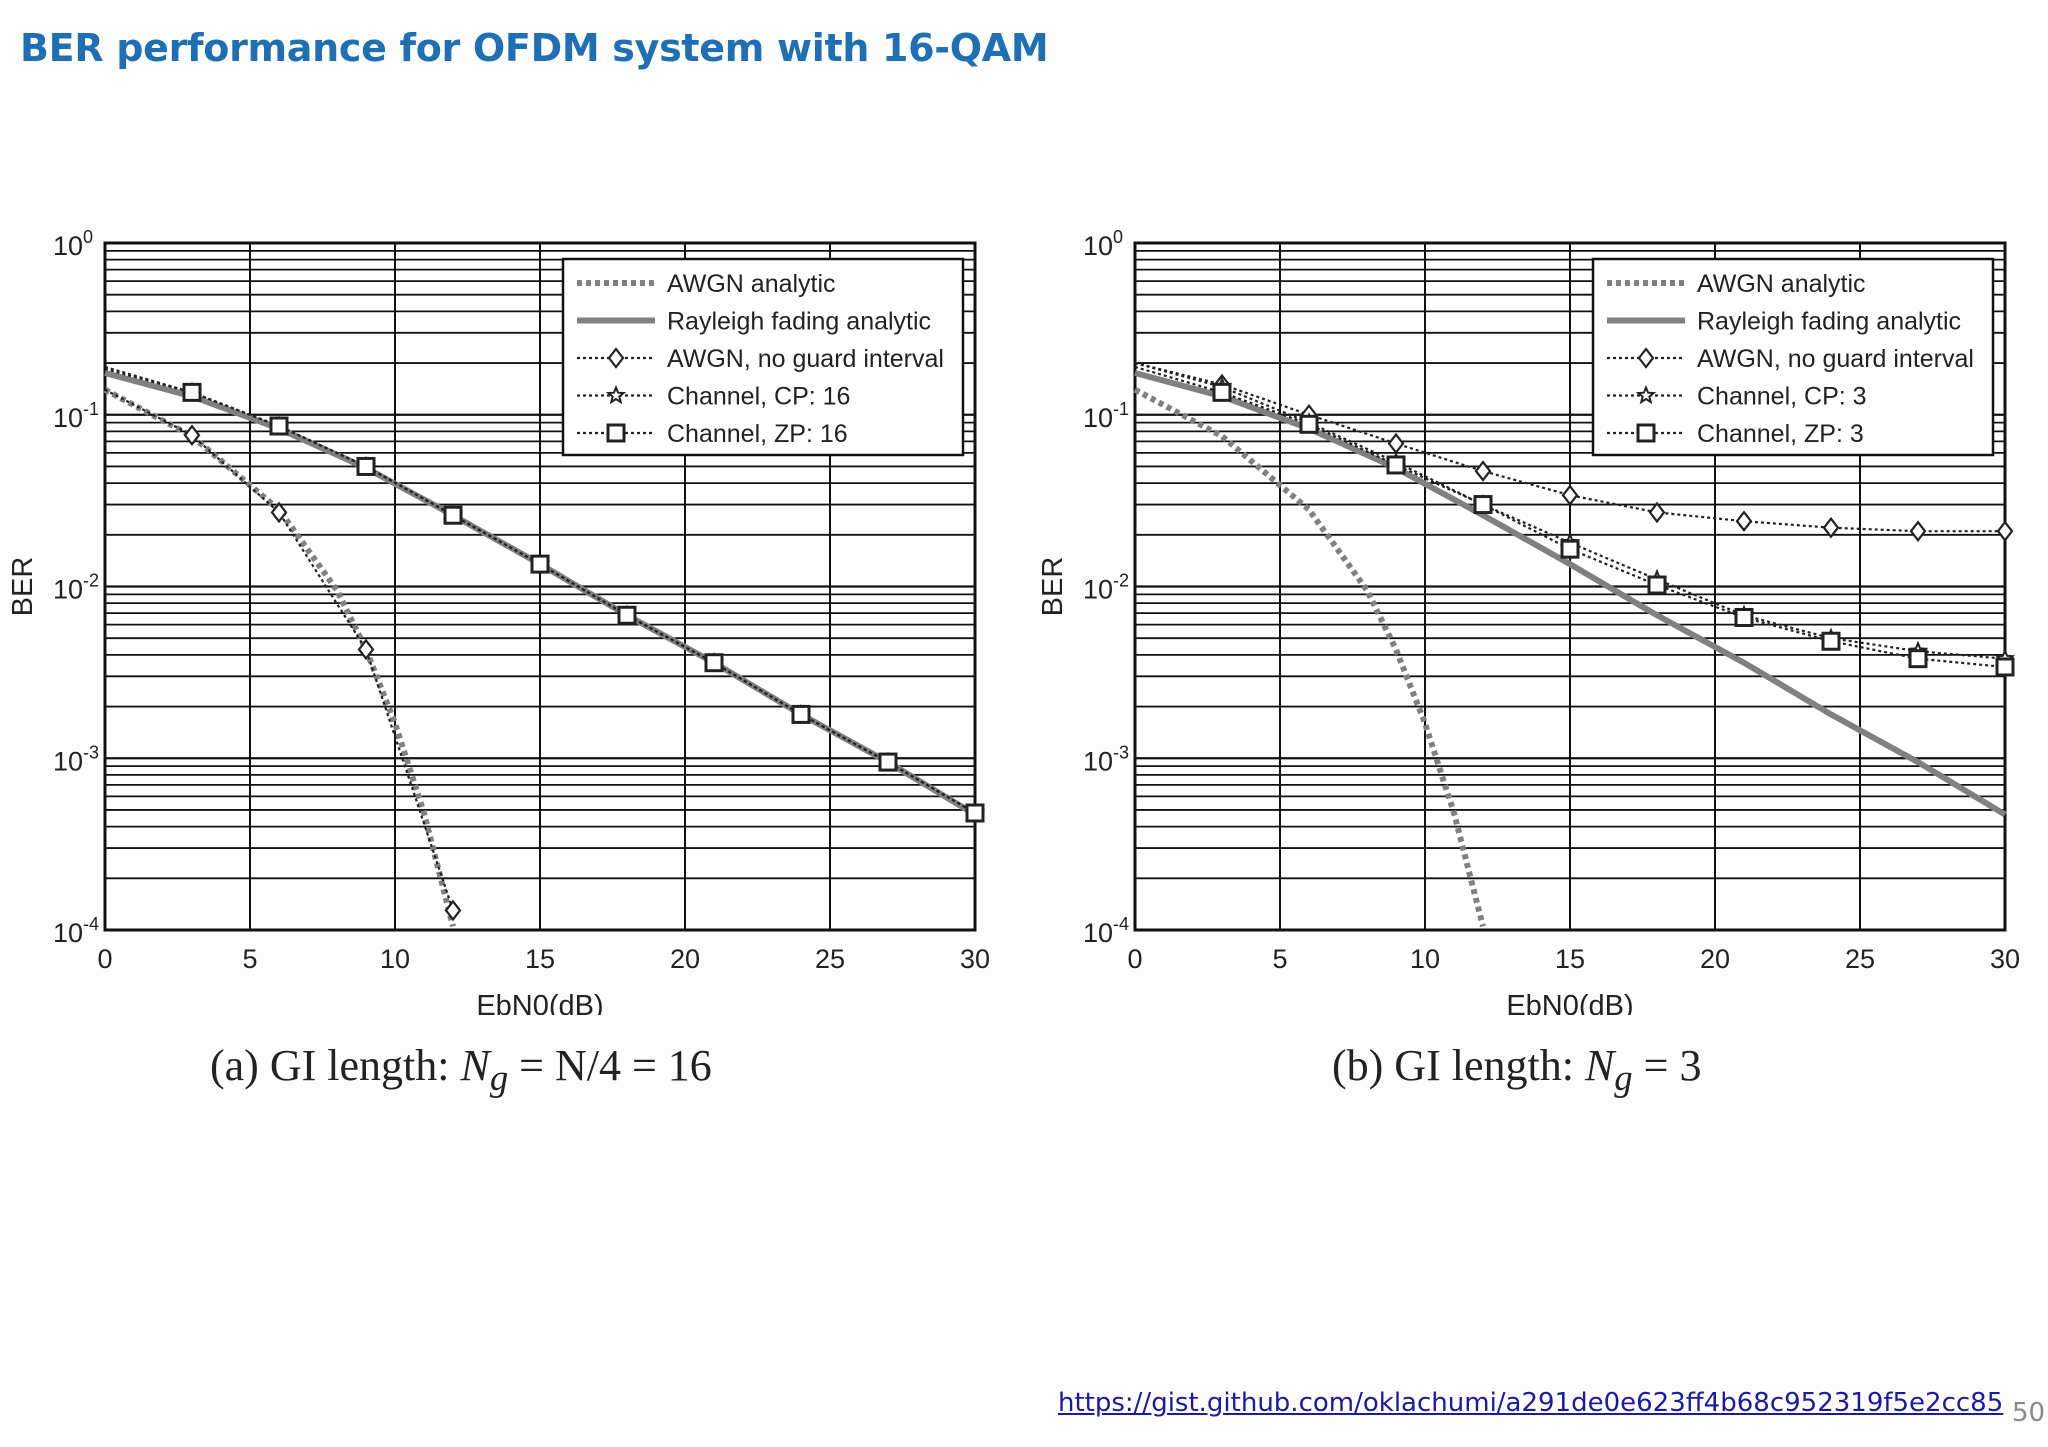 This screenshot has height=1447, width=2048. I want to click on y-tick-label: 10⁻⁴, so click(76, 931).